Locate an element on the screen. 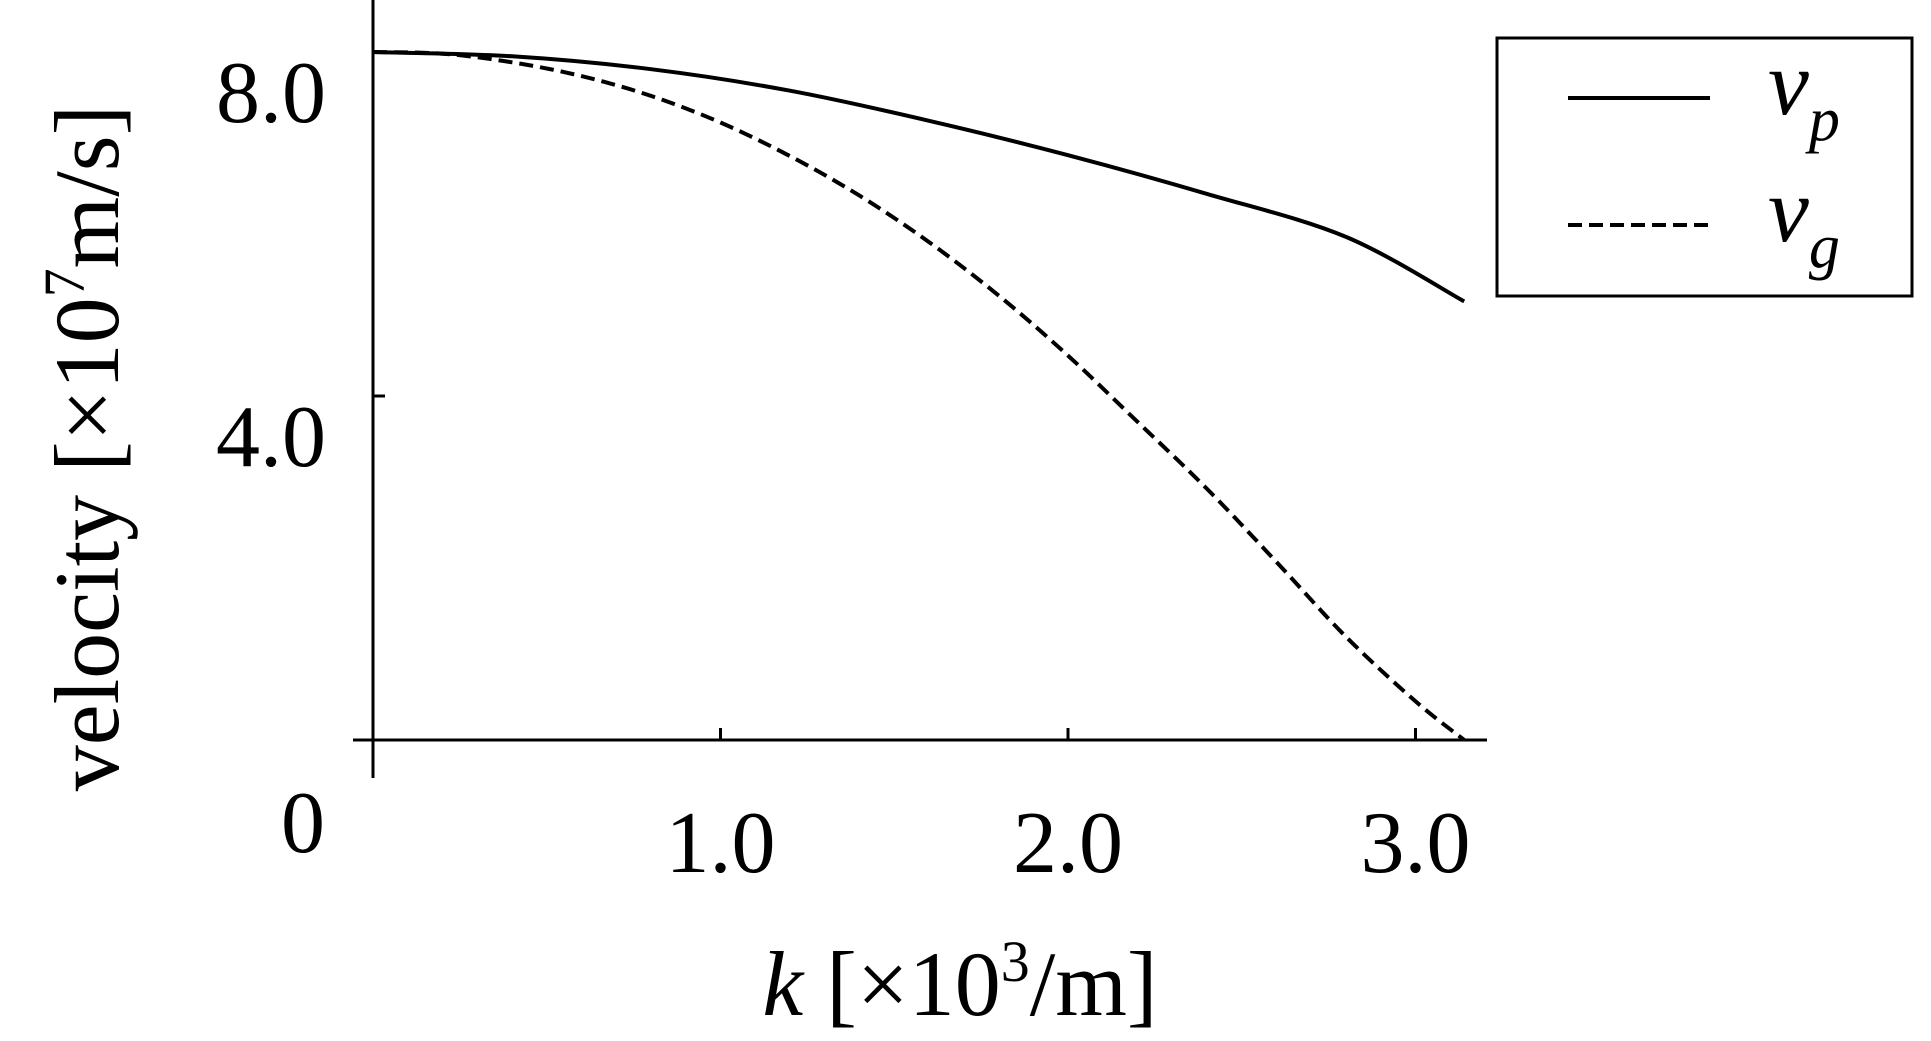 This screenshot has height=1041, width=1931. x-axis-title-pre: [×10 is located at coordinates (902, 984).